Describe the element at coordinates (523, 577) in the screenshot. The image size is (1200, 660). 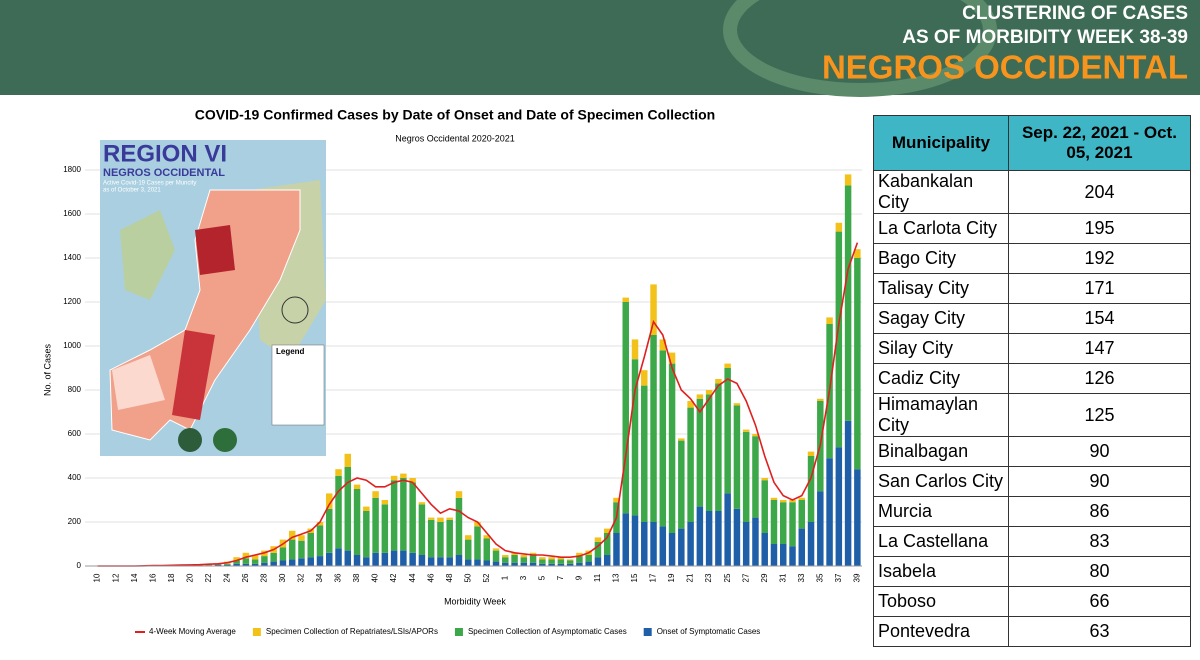
I see `x-tick-label: 3` at that location.